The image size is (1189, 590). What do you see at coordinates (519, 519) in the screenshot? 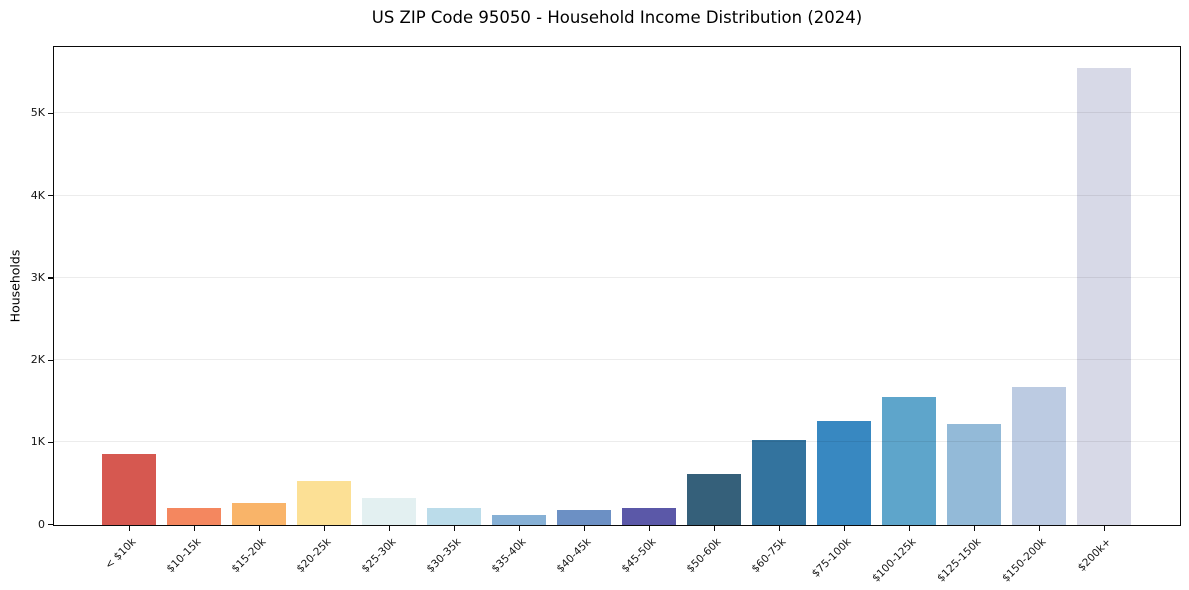
I see `bar-$35-40k` at bounding box center [519, 519].